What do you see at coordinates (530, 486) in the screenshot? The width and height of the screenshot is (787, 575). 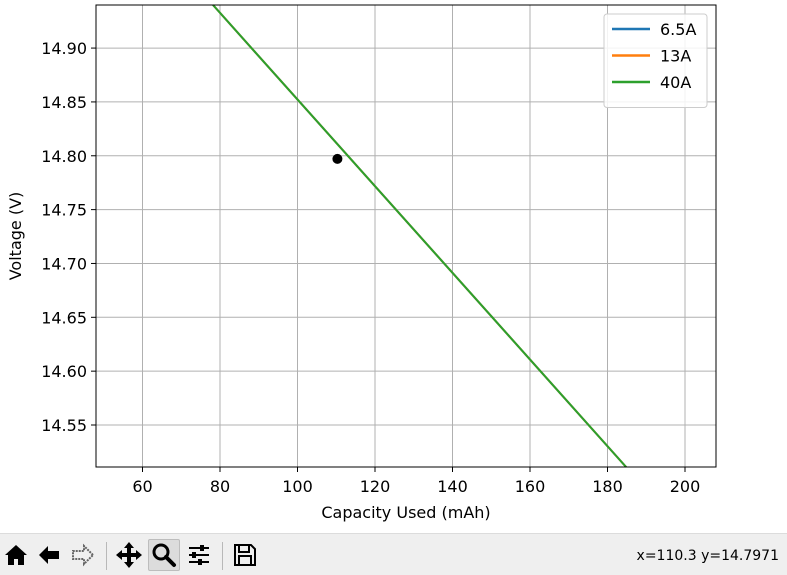 I see `x-tick-label: 160` at bounding box center [530, 486].